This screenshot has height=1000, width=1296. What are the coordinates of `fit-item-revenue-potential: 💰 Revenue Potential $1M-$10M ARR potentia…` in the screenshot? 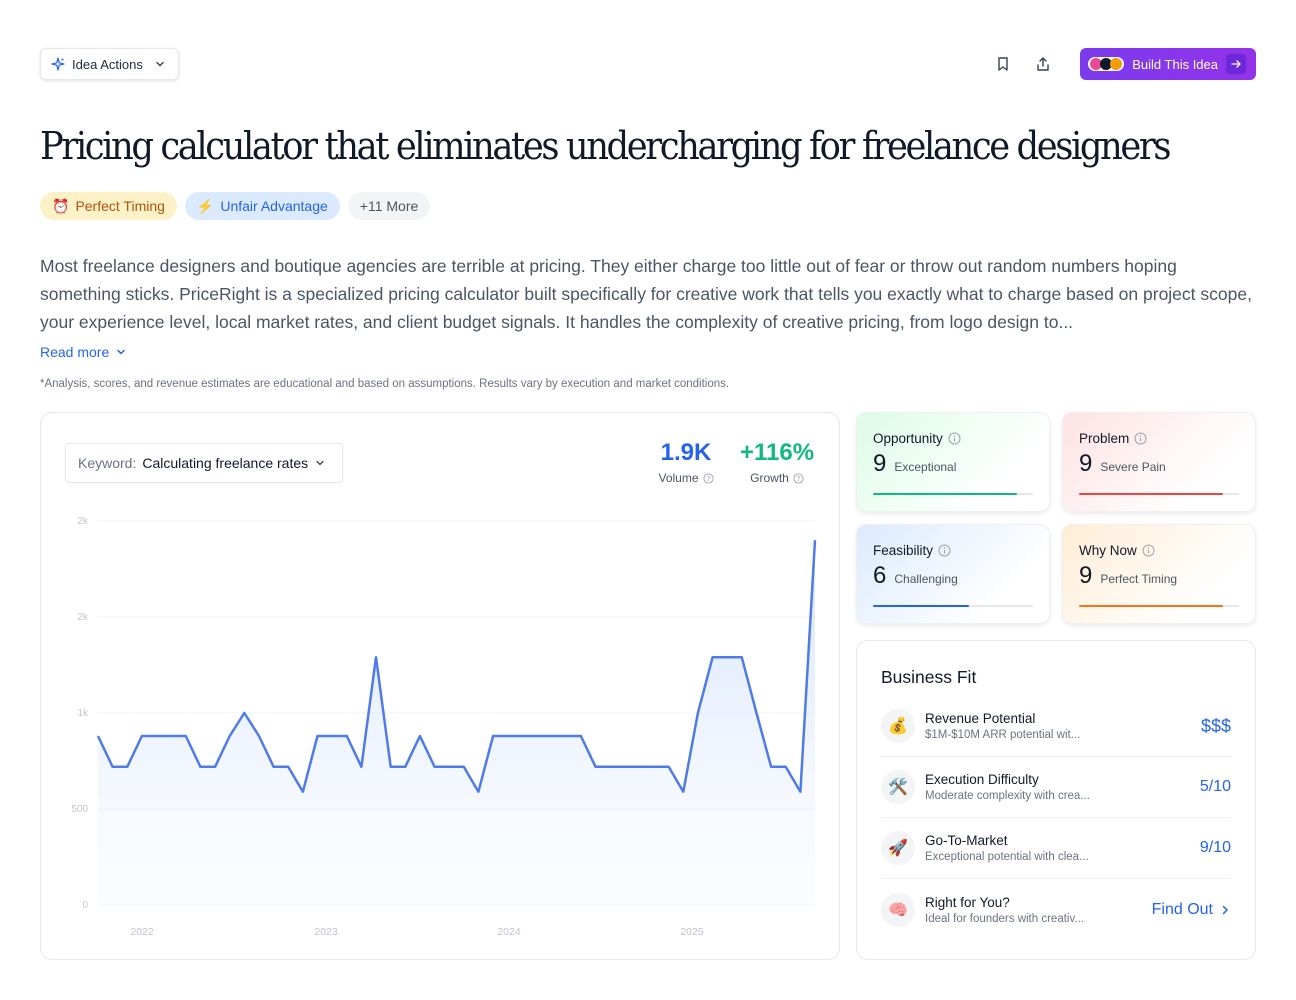 It's located at (1056, 726).